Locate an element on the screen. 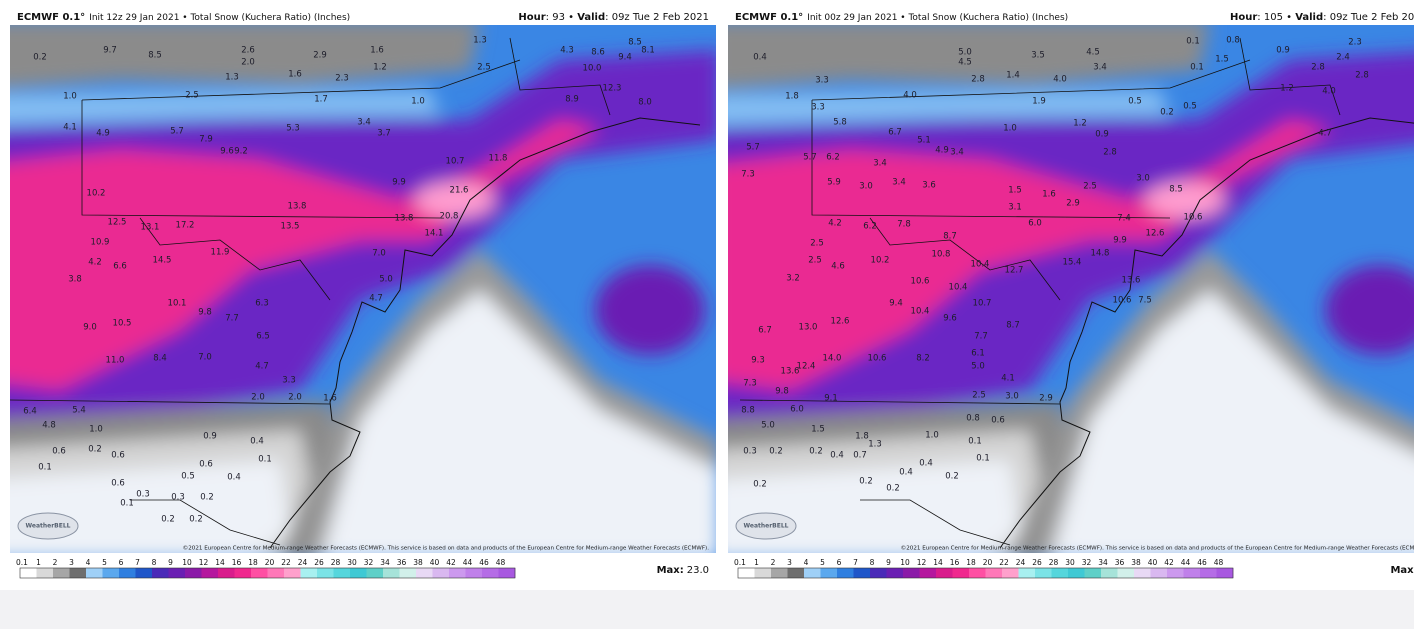 This screenshot has width=1414, height=629. snow-amount: 3.0 is located at coordinates (1143, 179).